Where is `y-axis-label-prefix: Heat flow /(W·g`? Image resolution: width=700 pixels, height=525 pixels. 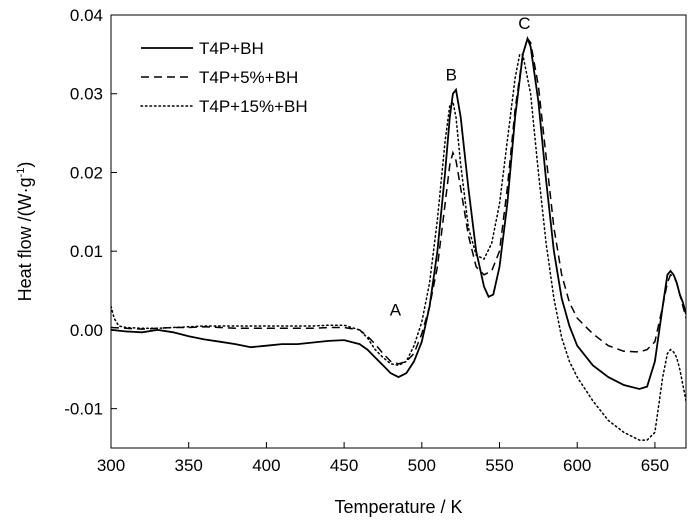 y-axis-label-prefix: Heat flow /(W·g is located at coordinates (25, 239).